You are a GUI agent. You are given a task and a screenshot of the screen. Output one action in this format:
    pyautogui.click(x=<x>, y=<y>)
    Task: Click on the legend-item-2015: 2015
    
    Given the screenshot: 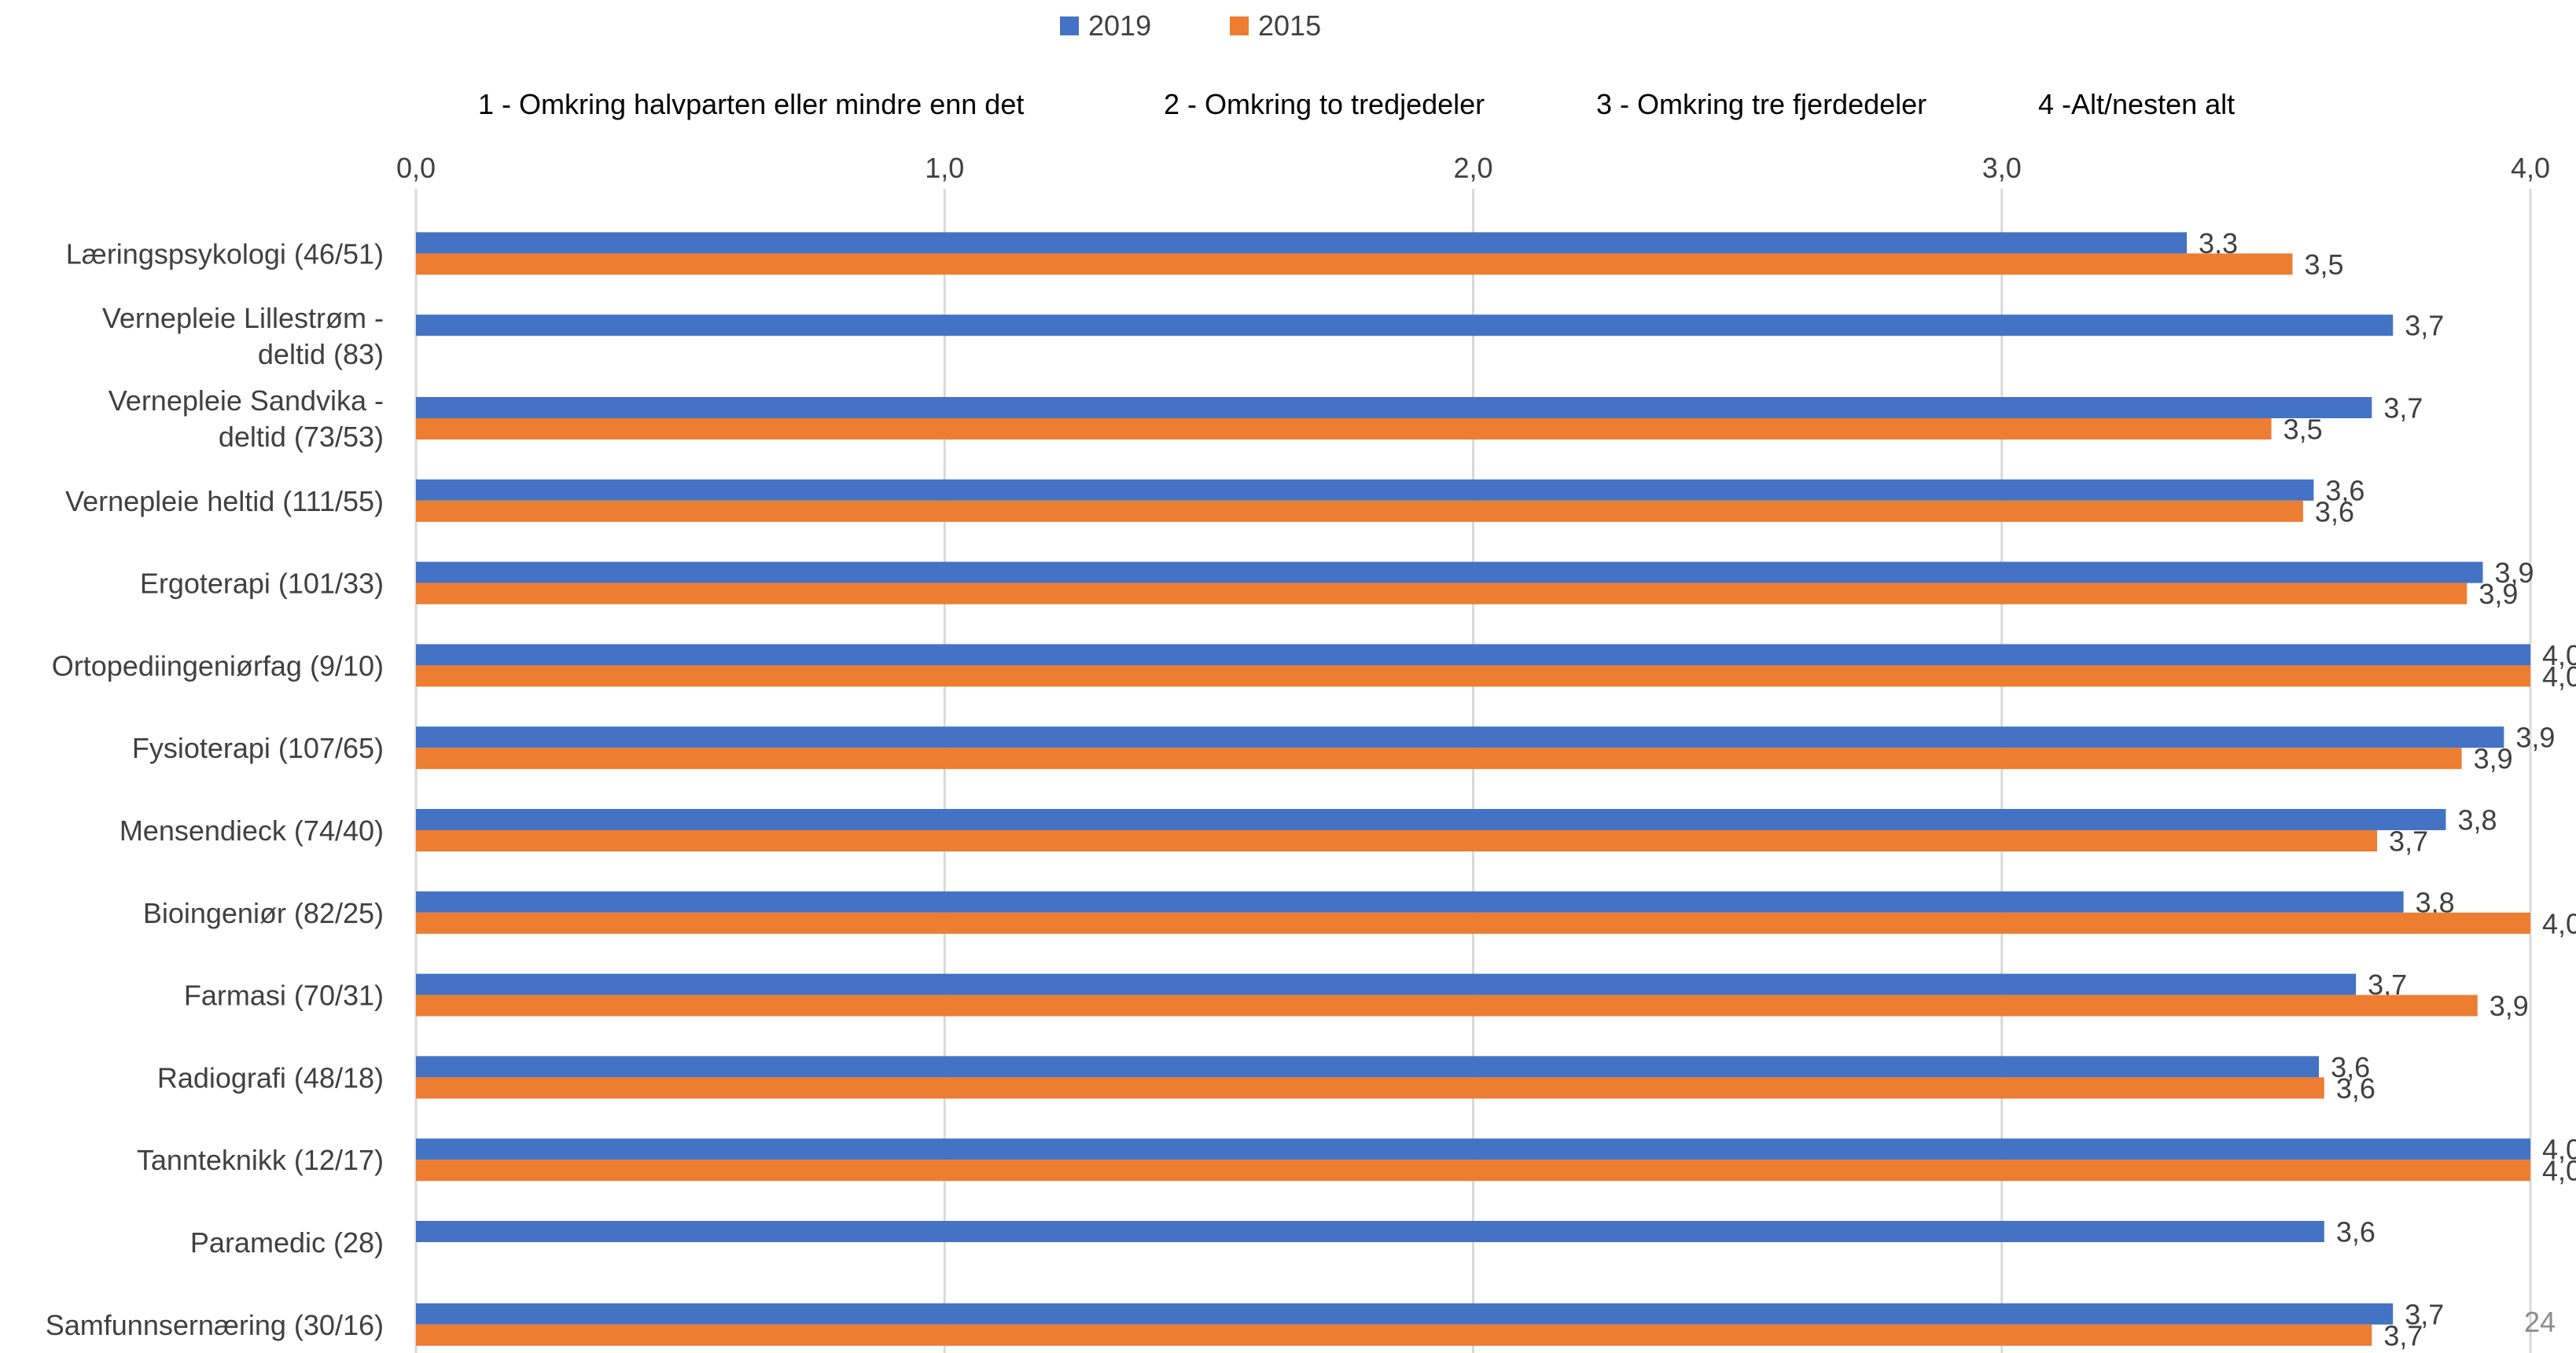 What is the action you would take?
    pyautogui.click(x=1275, y=26)
    